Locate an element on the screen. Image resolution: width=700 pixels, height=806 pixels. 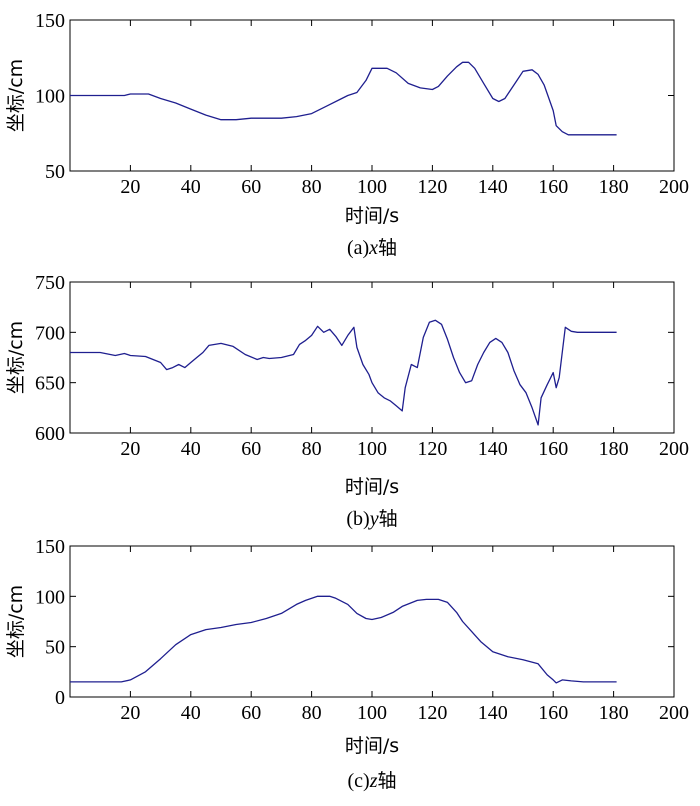
panel-caption: (b)y轴 is located at coordinates (371, 519).